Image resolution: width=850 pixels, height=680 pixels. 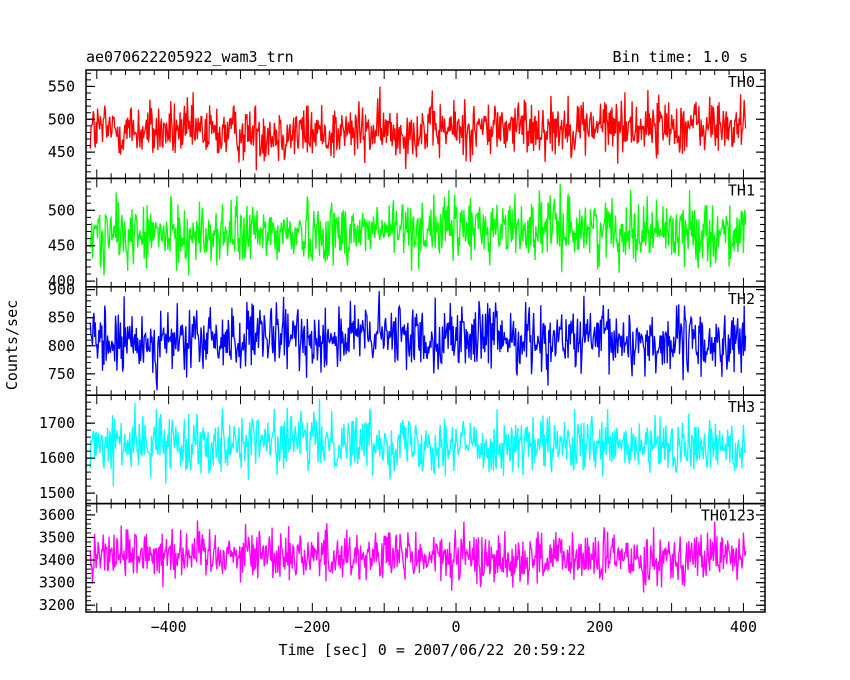 What do you see at coordinates (57, 537) in the screenshot?
I see `y-tick-label: 3500` at bounding box center [57, 537].